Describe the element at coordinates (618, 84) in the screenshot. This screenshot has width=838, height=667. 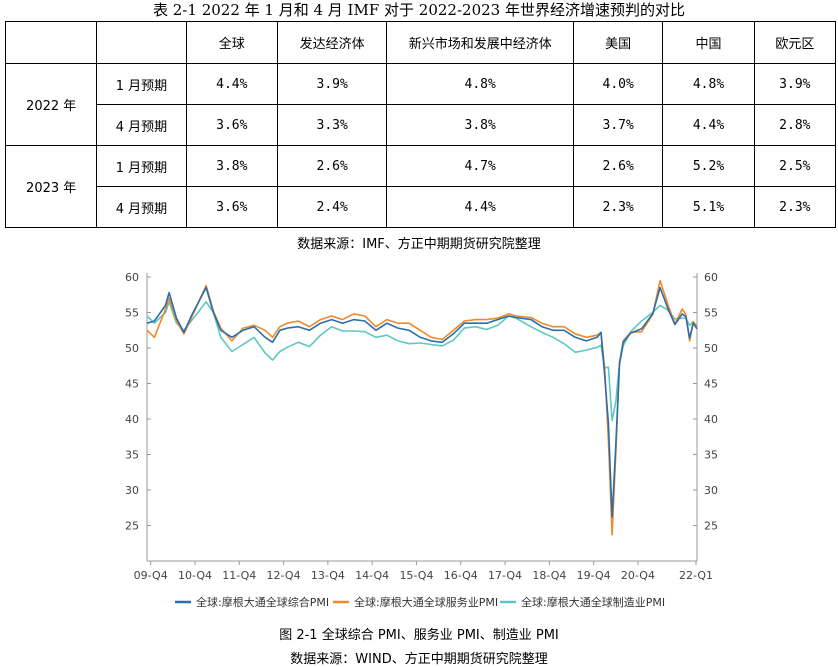
I see `value-cell: 4.0%` at that location.